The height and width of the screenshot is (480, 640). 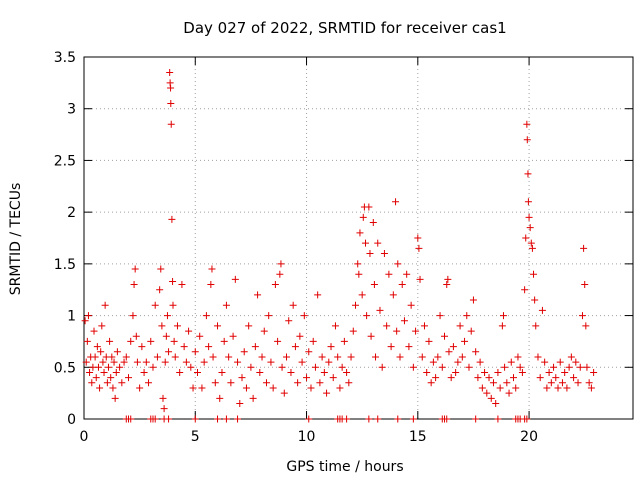 I want to click on y-tick-label: 2, so click(x=71, y=213).